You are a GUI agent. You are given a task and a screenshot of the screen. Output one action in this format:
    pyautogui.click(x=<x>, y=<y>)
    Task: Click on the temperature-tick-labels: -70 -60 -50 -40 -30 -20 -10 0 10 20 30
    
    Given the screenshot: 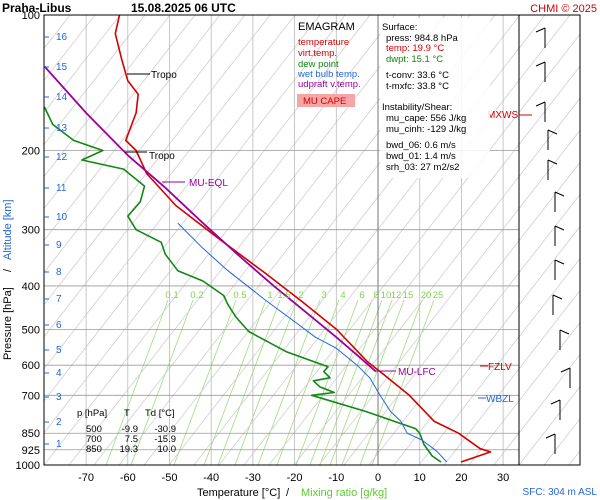 What is the action you would take?
    pyautogui.click(x=293, y=478)
    